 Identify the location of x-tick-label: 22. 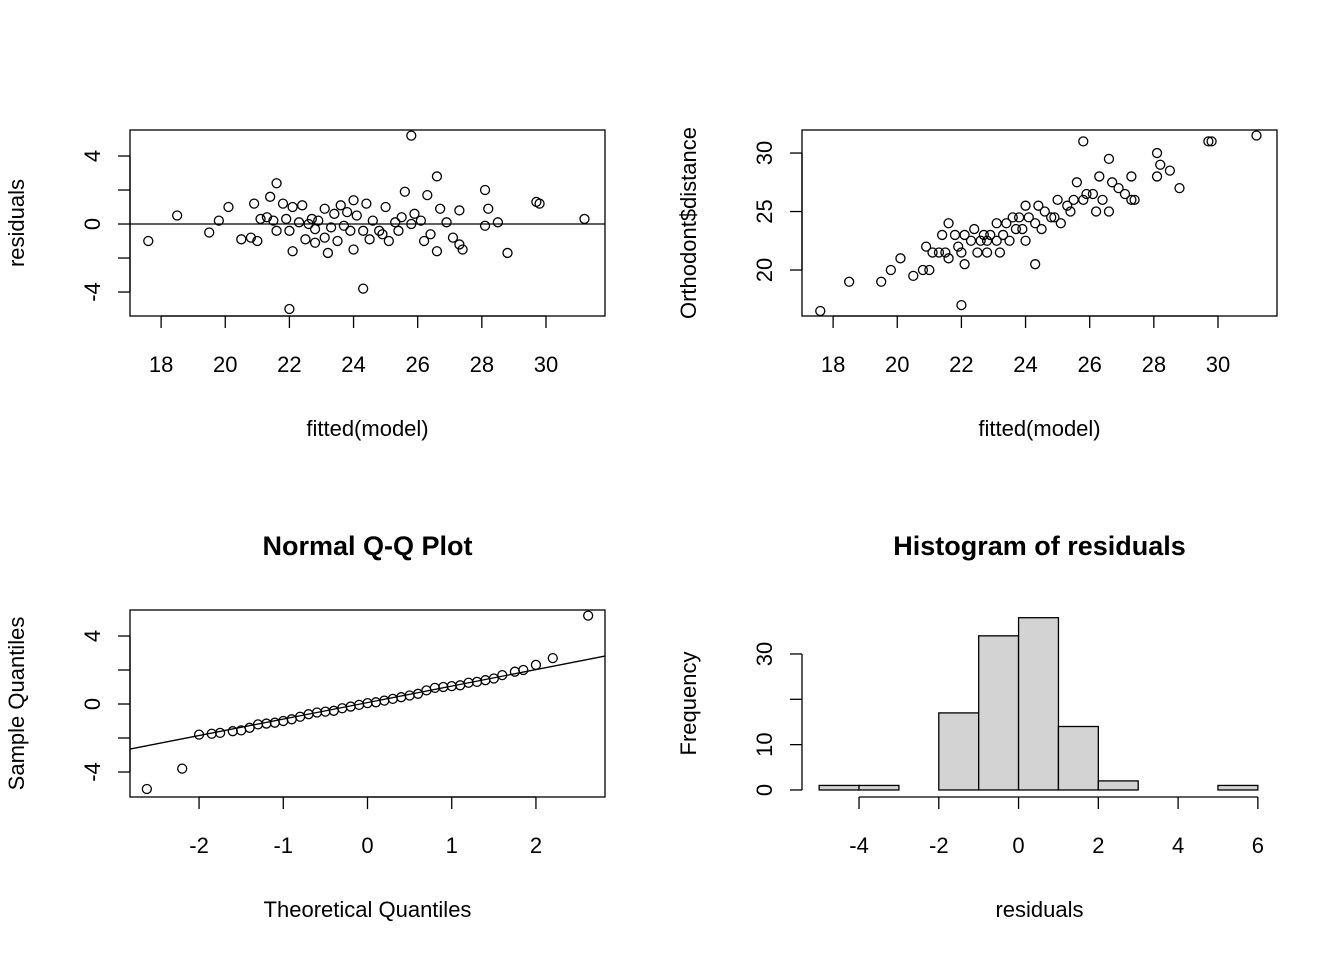
(289, 364).